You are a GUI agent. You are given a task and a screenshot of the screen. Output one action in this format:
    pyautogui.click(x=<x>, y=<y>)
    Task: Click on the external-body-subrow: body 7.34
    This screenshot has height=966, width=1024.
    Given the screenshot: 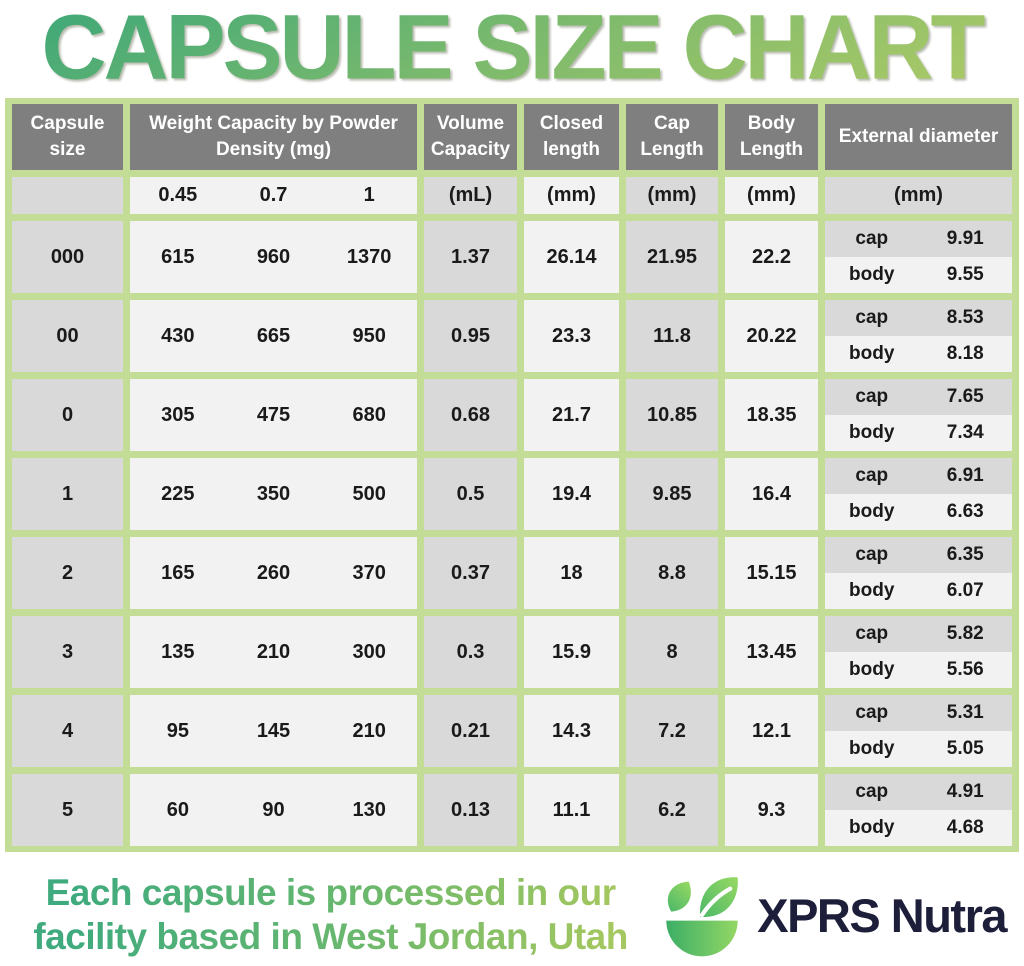 What is the action you would take?
    pyautogui.click(x=918, y=433)
    